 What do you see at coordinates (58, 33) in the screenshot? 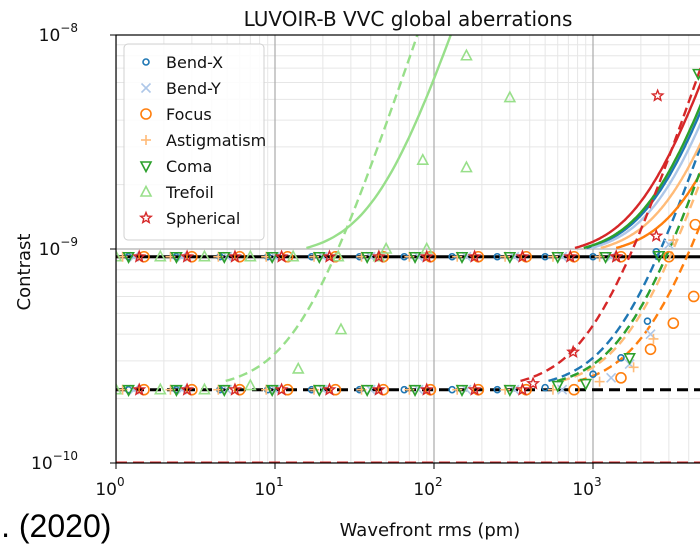
I see `y-tick-label: 10⁻⁸` at bounding box center [58, 33].